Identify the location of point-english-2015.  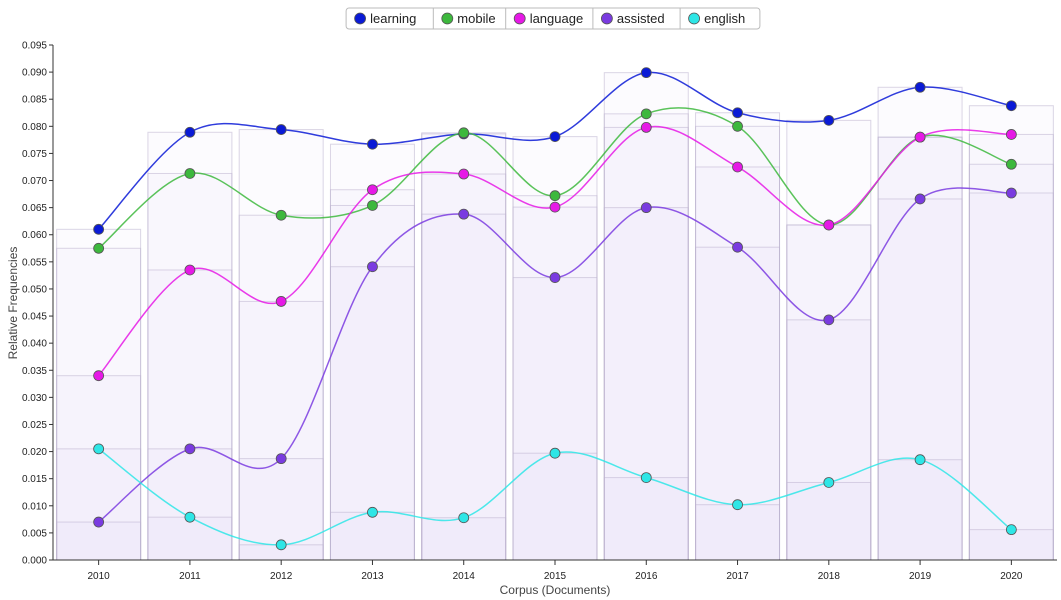
(555, 453).